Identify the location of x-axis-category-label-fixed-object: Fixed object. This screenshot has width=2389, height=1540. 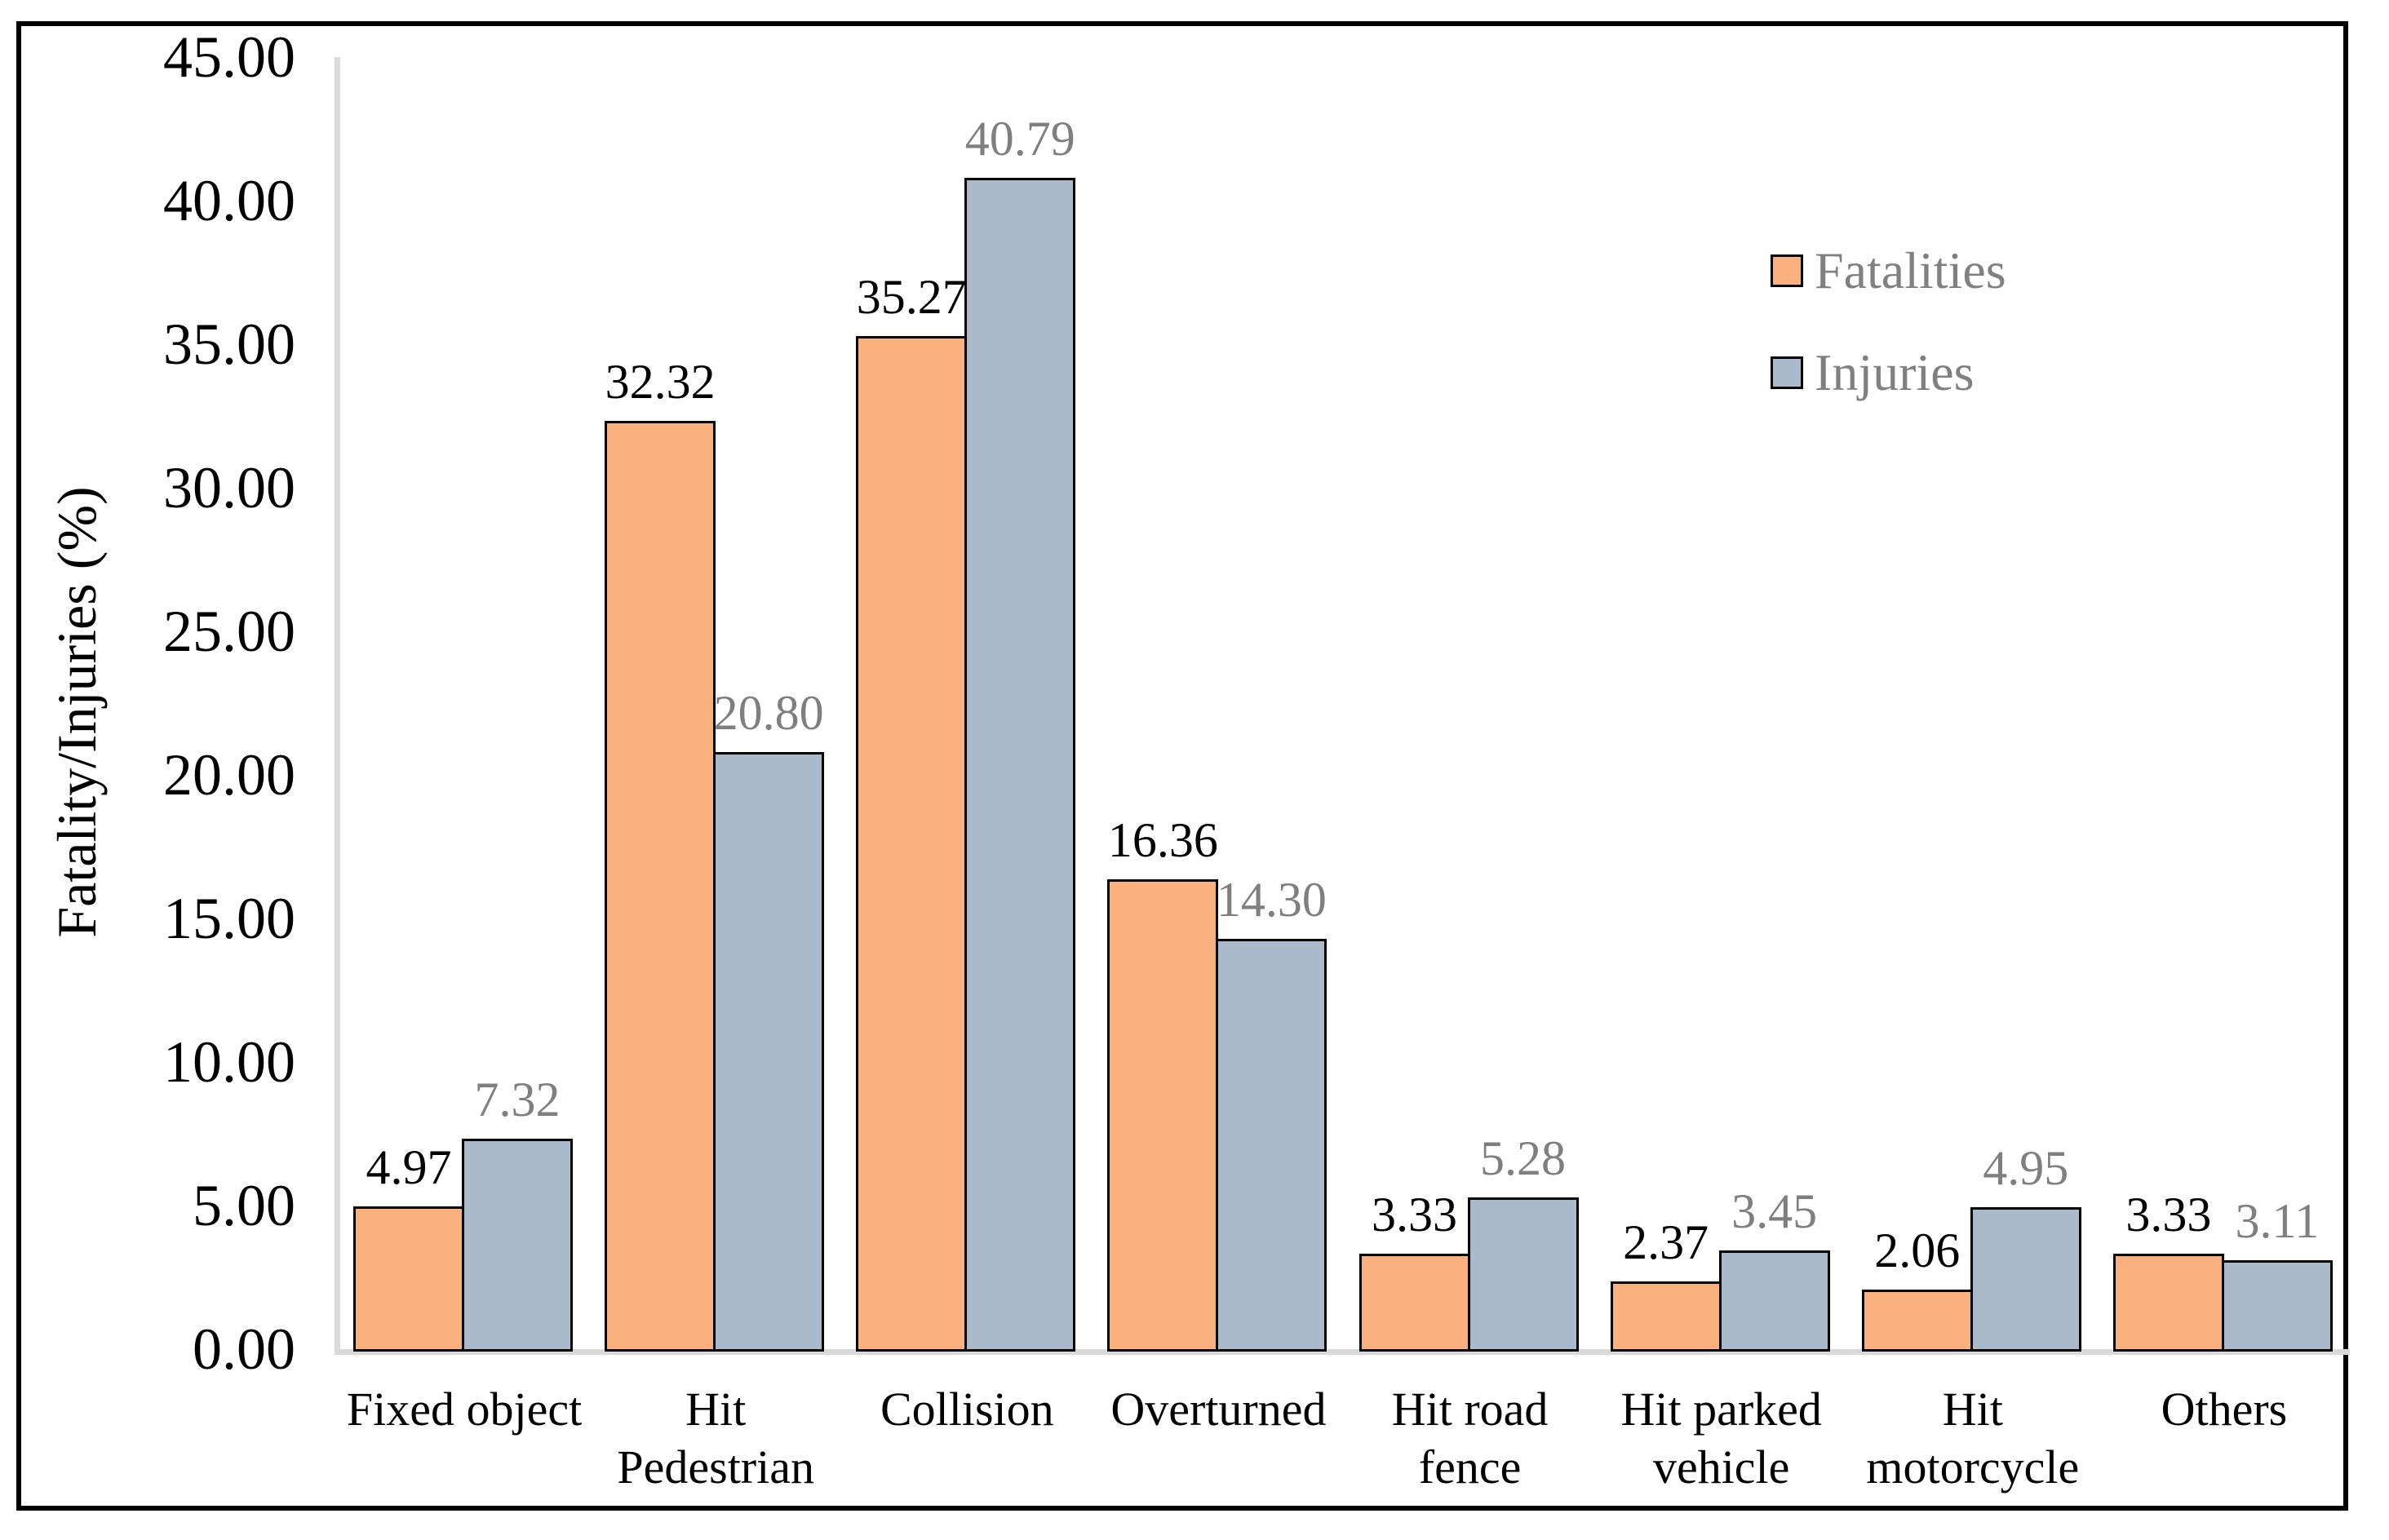
(464, 1409).